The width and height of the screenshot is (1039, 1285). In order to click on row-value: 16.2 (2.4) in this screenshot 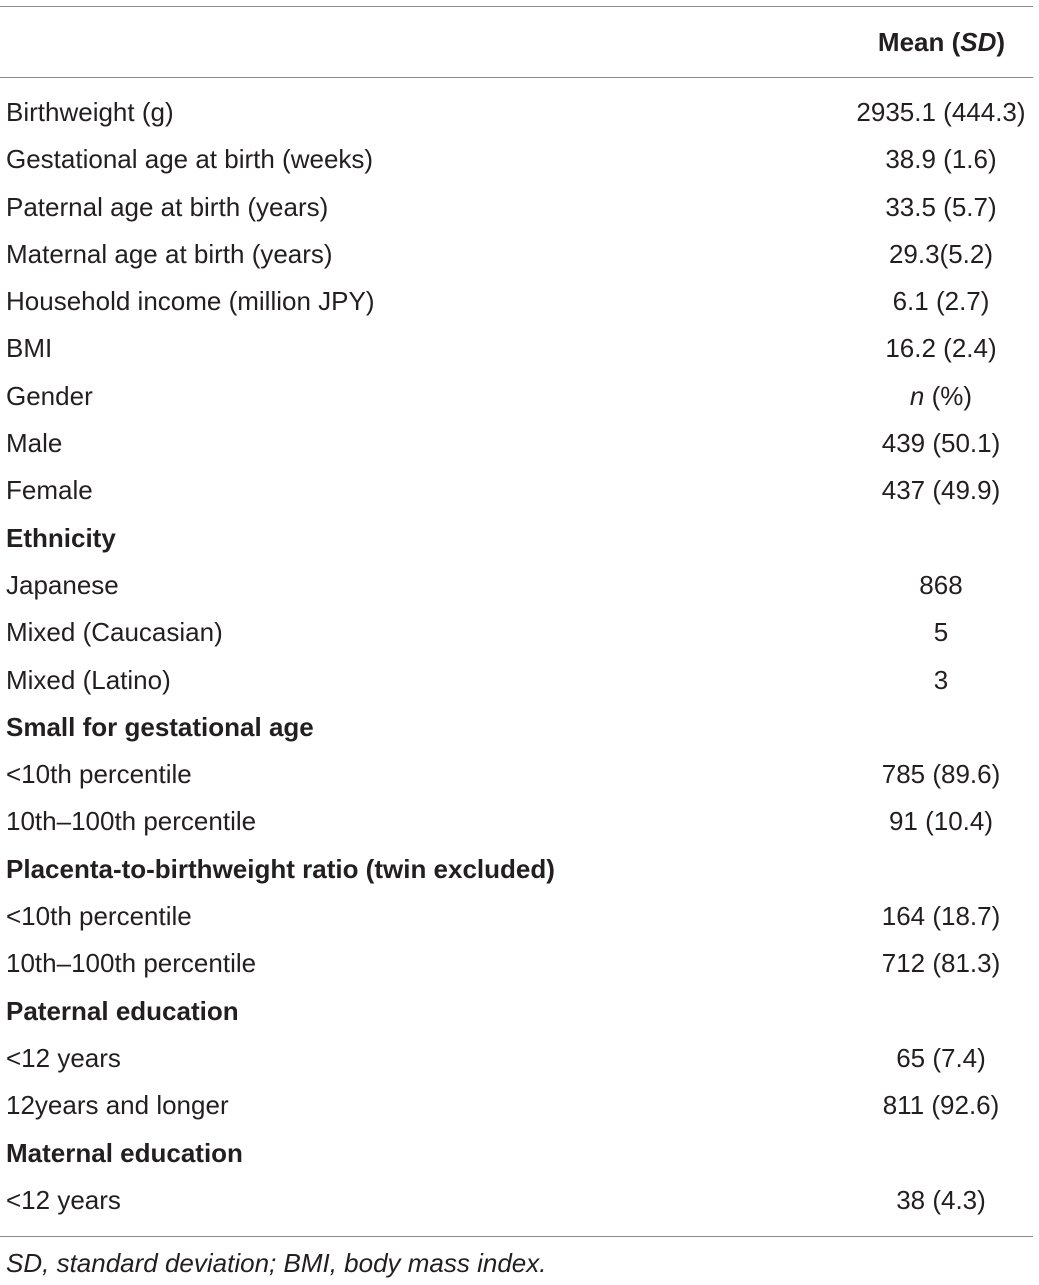, I will do `click(941, 348)`.